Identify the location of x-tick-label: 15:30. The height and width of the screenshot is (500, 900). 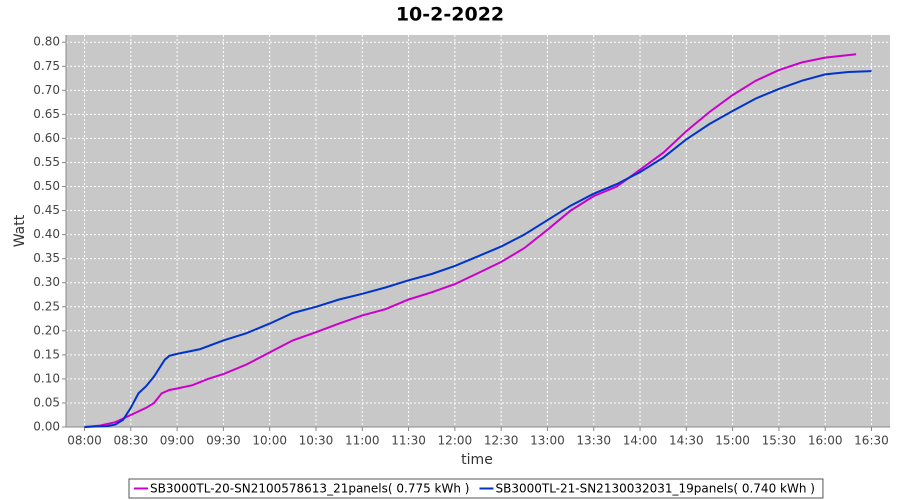
(779, 441).